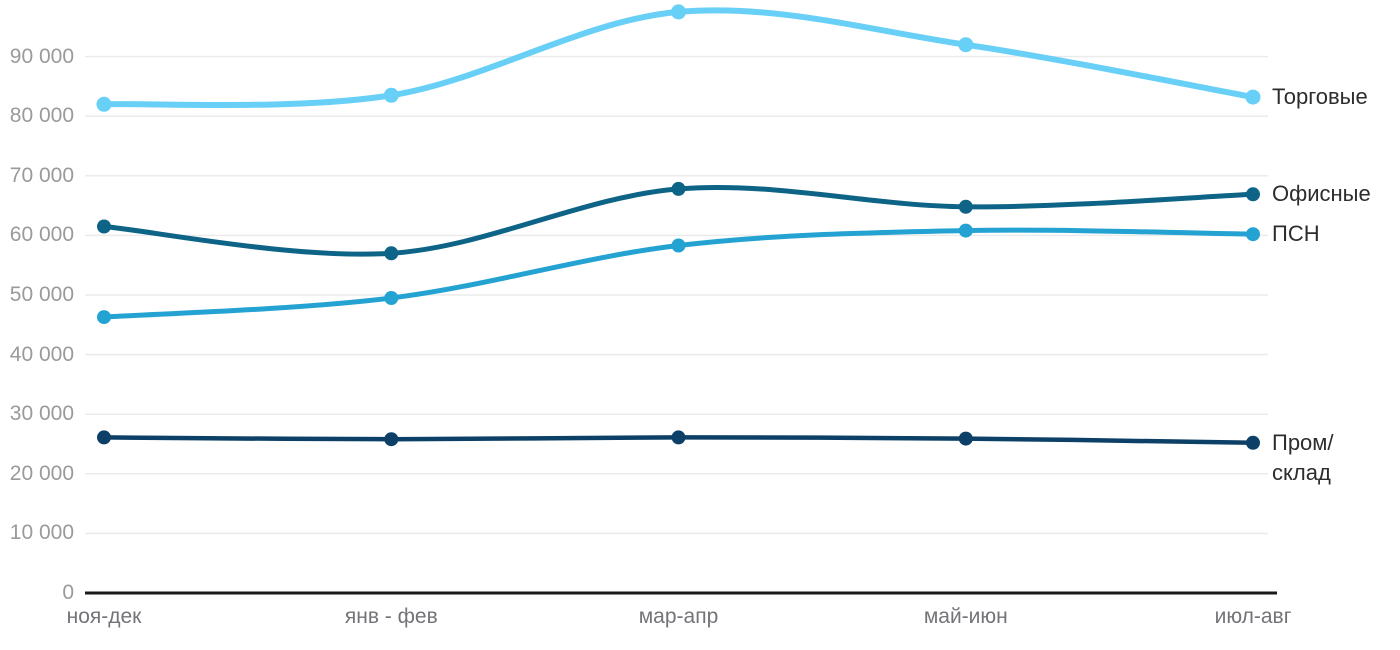 Image resolution: width=1400 pixels, height=650 pixels. I want to click on x-tick-label: янв - фев, so click(391, 616).